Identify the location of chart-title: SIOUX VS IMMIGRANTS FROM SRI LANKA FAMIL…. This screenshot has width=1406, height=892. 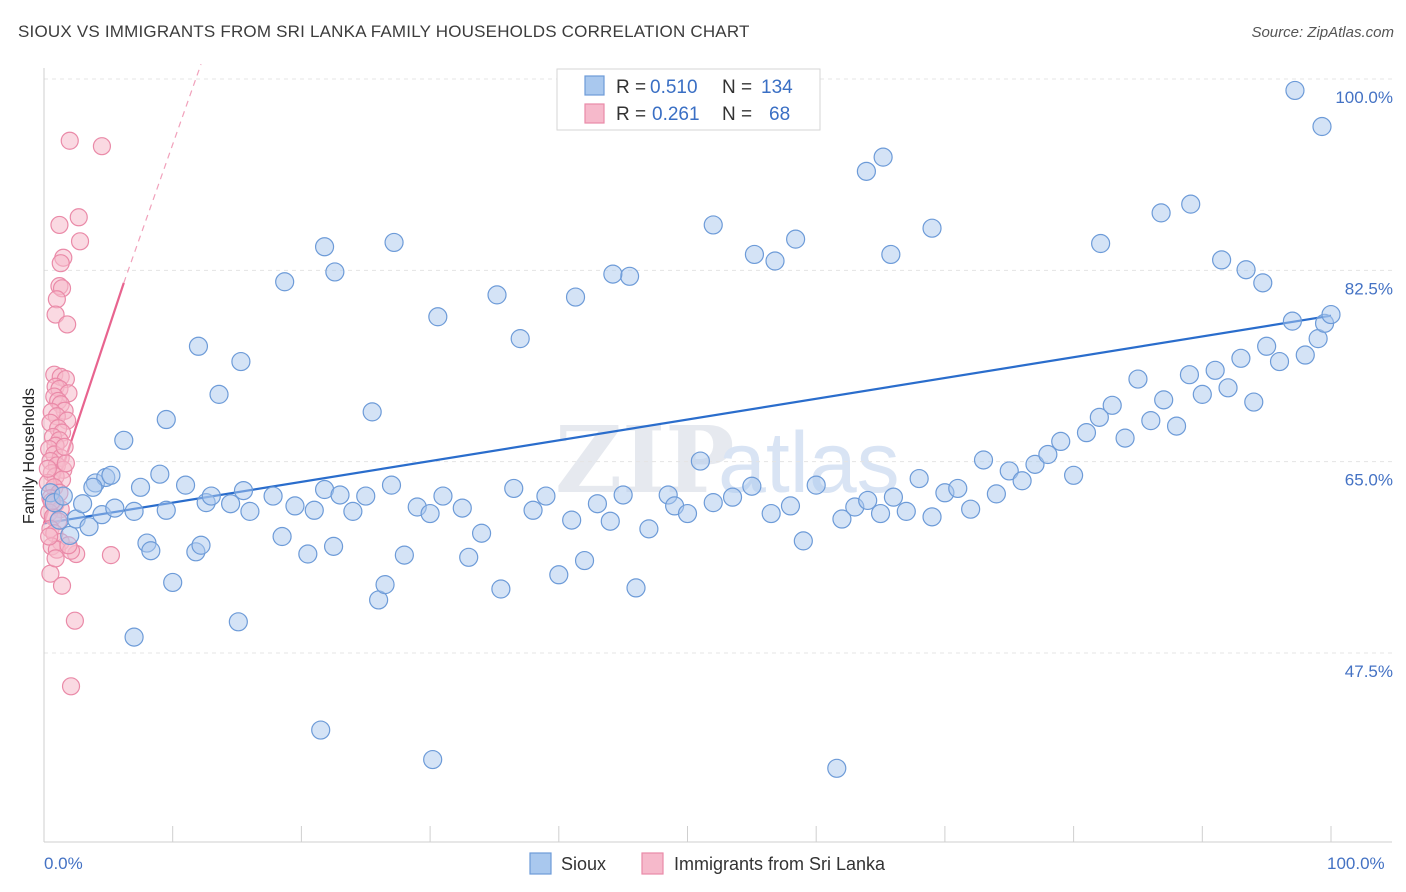
(384, 31).